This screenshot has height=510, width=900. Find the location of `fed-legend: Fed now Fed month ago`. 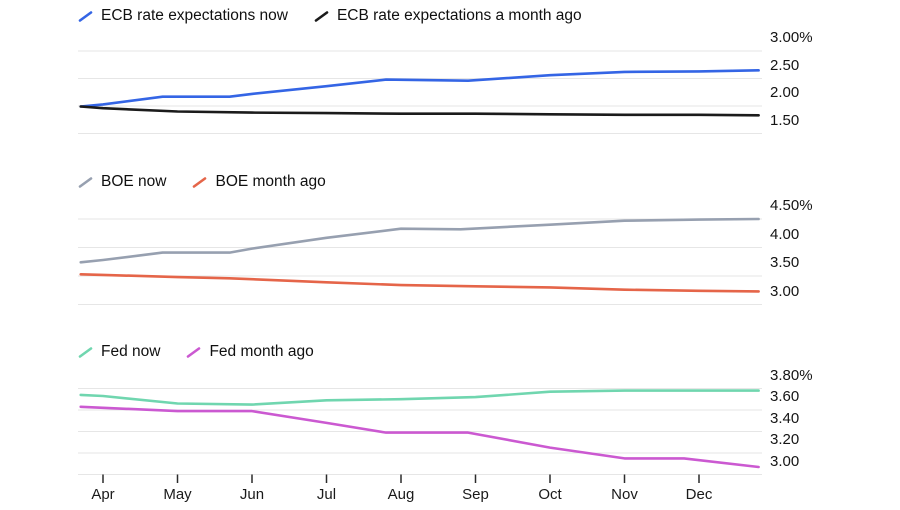

fed-legend: Fed now Fed month ago is located at coordinates (196, 352).